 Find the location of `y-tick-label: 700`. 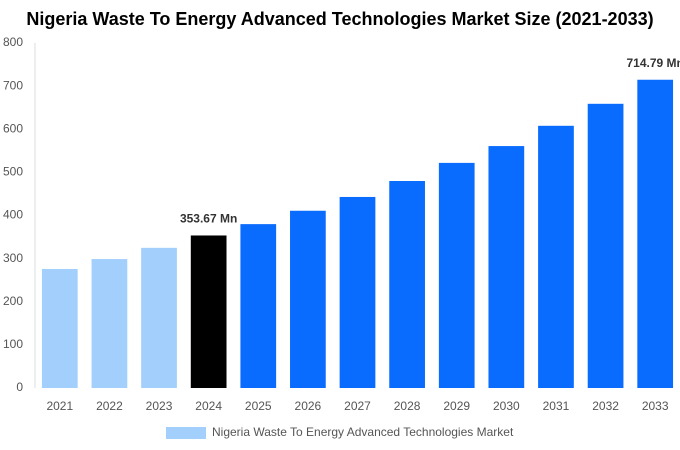

y-tick-label: 700 is located at coordinates (13, 85).